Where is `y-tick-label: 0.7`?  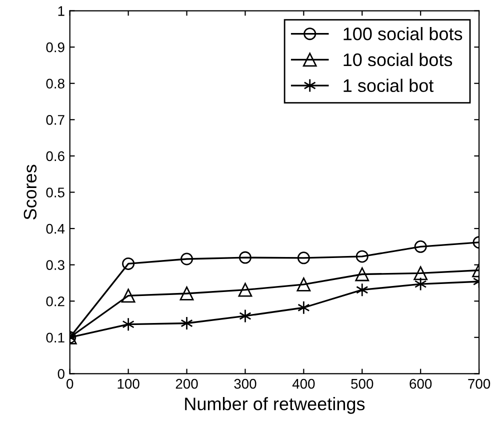 y-tick-label: 0.7 is located at coordinates (55, 120).